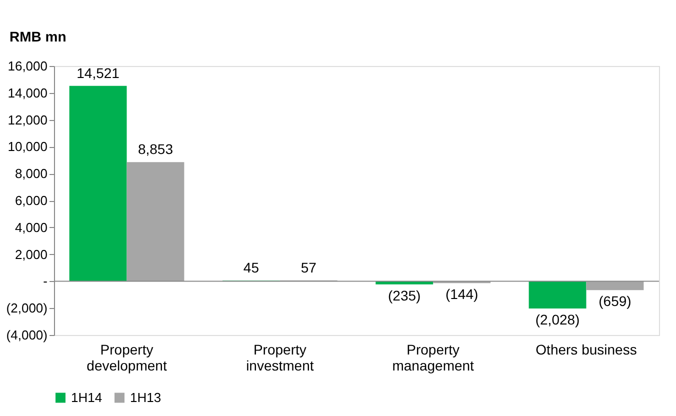 The width and height of the screenshot is (676, 416). What do you see at coordinates (615, 301) in the screenshot?
I see `data-label: (659)` at bounding box center [615, 301].